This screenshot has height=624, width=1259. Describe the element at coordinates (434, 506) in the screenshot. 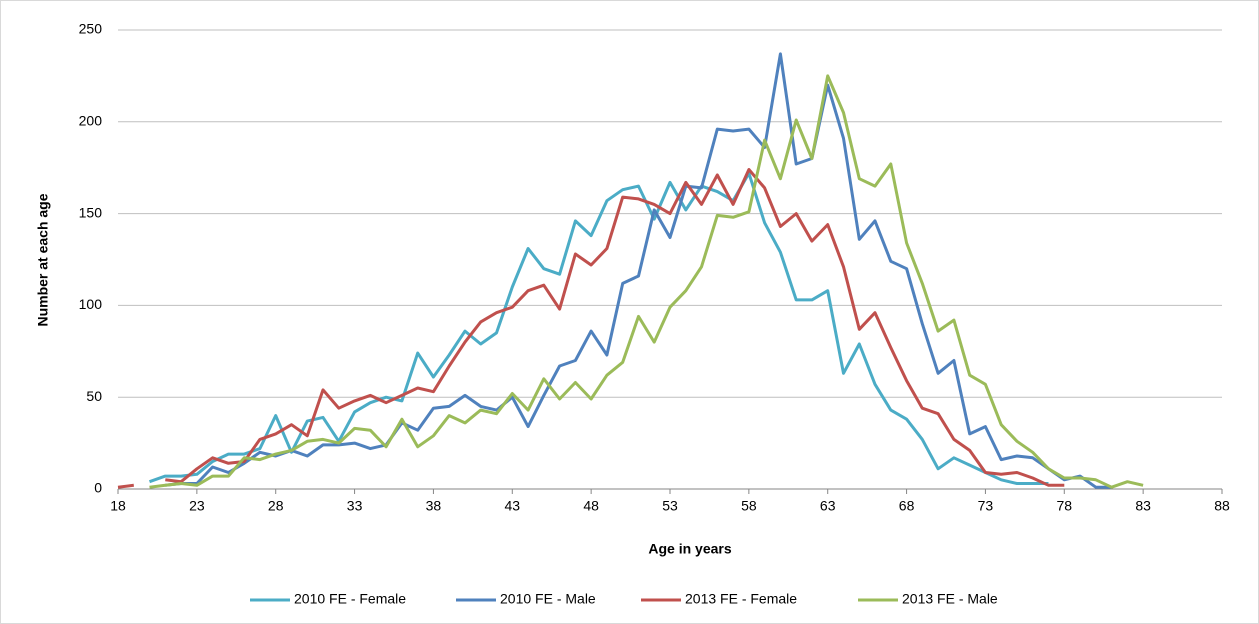

I see `x-tick-label: 38` at that location.